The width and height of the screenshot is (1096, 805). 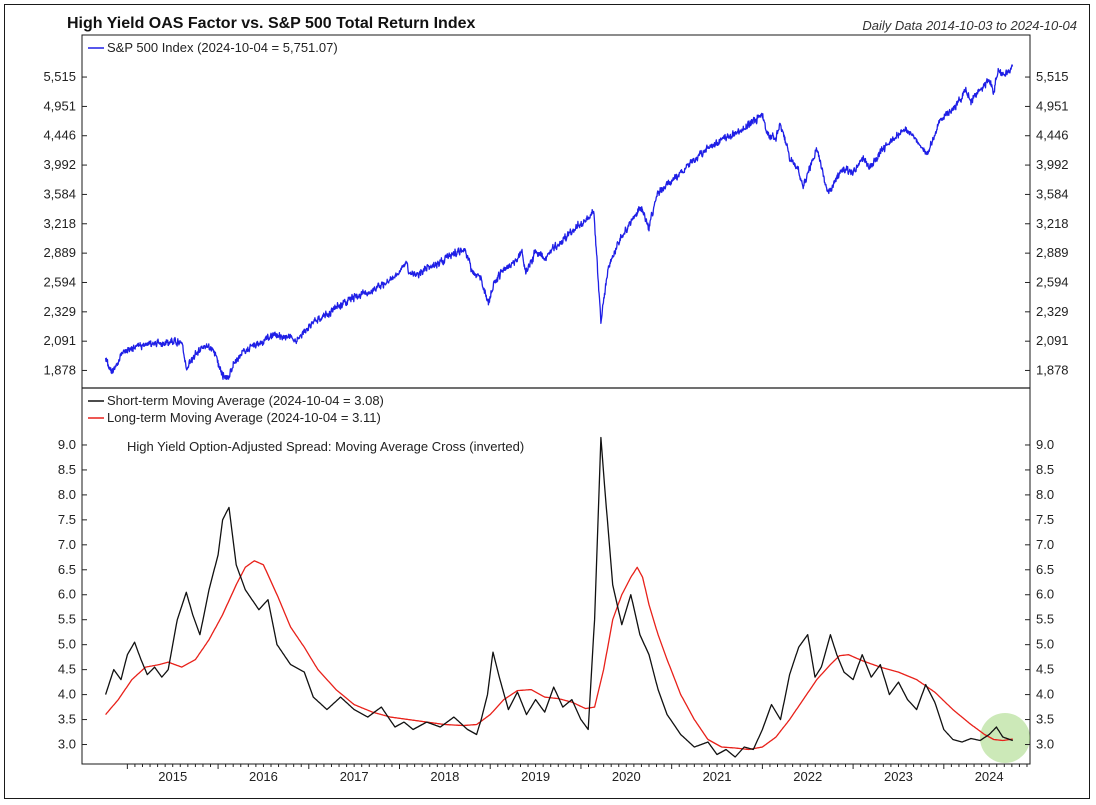 What do you see at coordinates (577, 774) in the screenshot?
I see `x-axis: 2015 2016 2017 2018 2019 2020 2021 2022 2023 2024` at bounding box center [577, 774].